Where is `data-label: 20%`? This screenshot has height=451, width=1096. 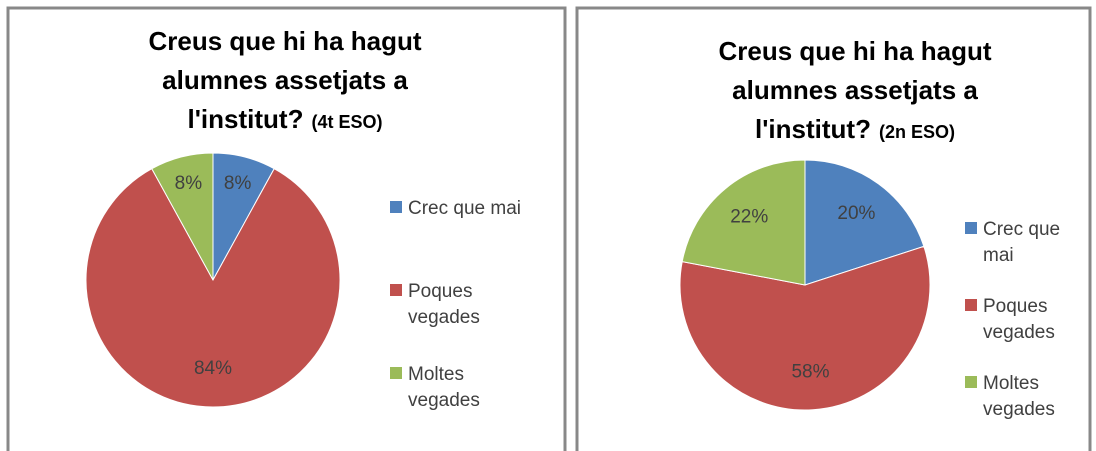 data-label: 20% is located at coordinates (856, 213).